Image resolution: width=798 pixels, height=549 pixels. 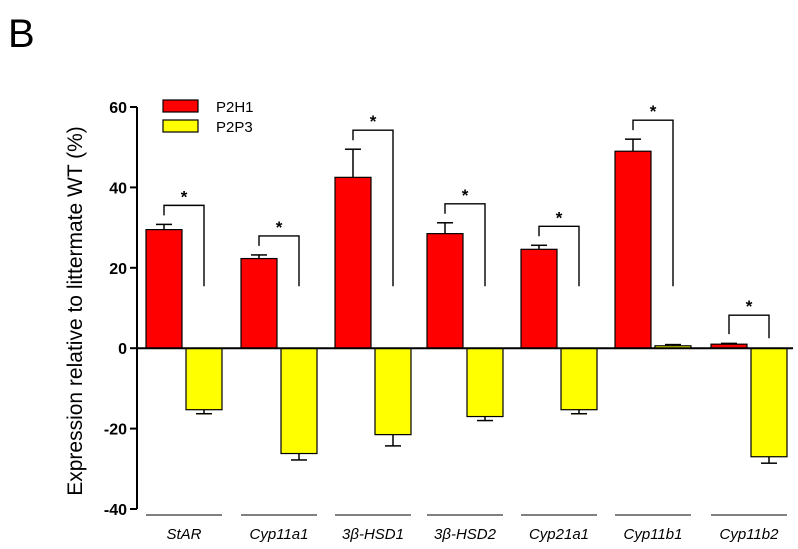 I want to click on legend: P2H1 P2P3, so click(x=208, y=117).